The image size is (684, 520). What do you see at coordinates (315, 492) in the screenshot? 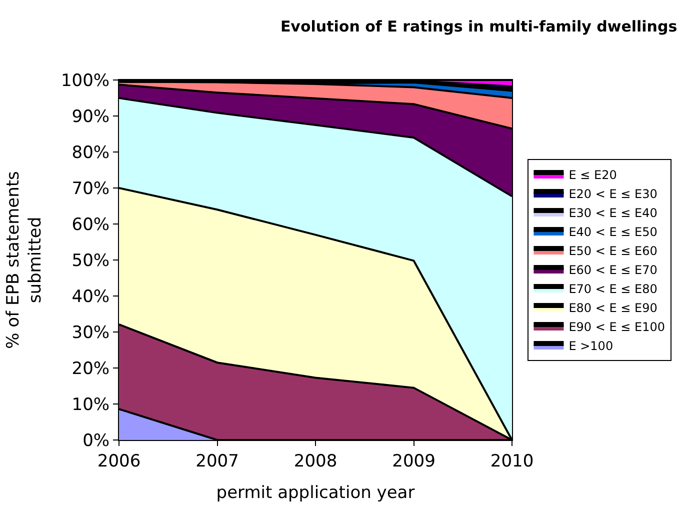
I see `x-axis-title: permit application year` at bounding box center [315, 492].